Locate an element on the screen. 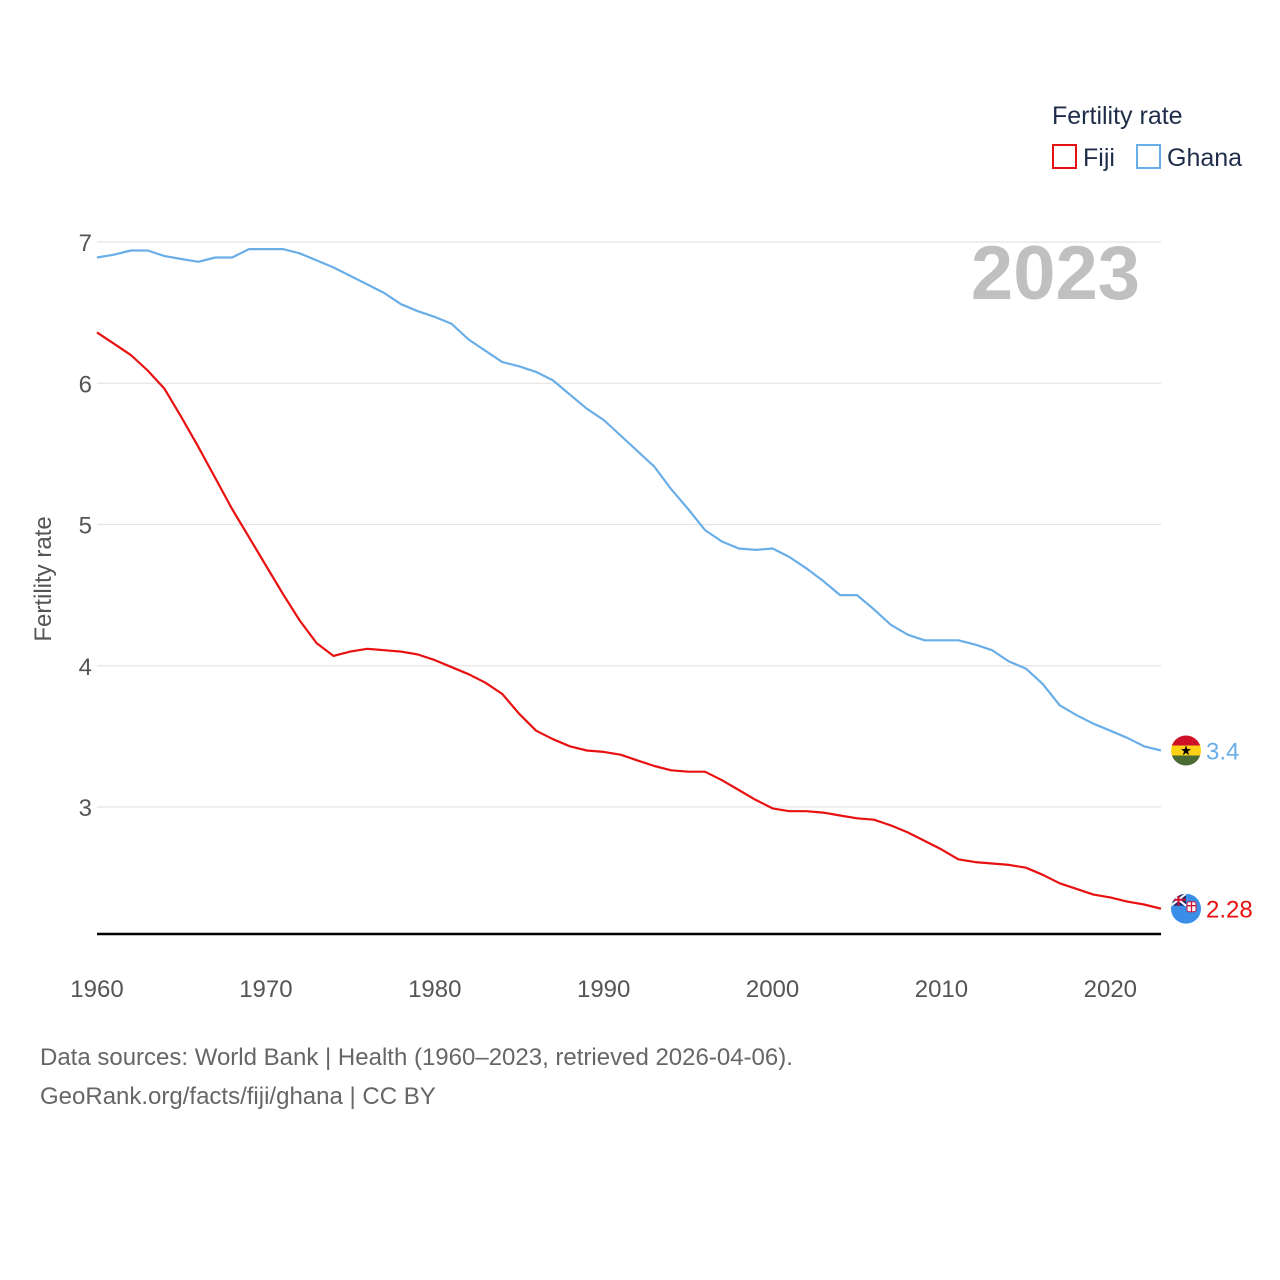  attribution-link: GeoRank.org/facts/fiji/ghana | CC BY is located at coordinates (238, 1096).